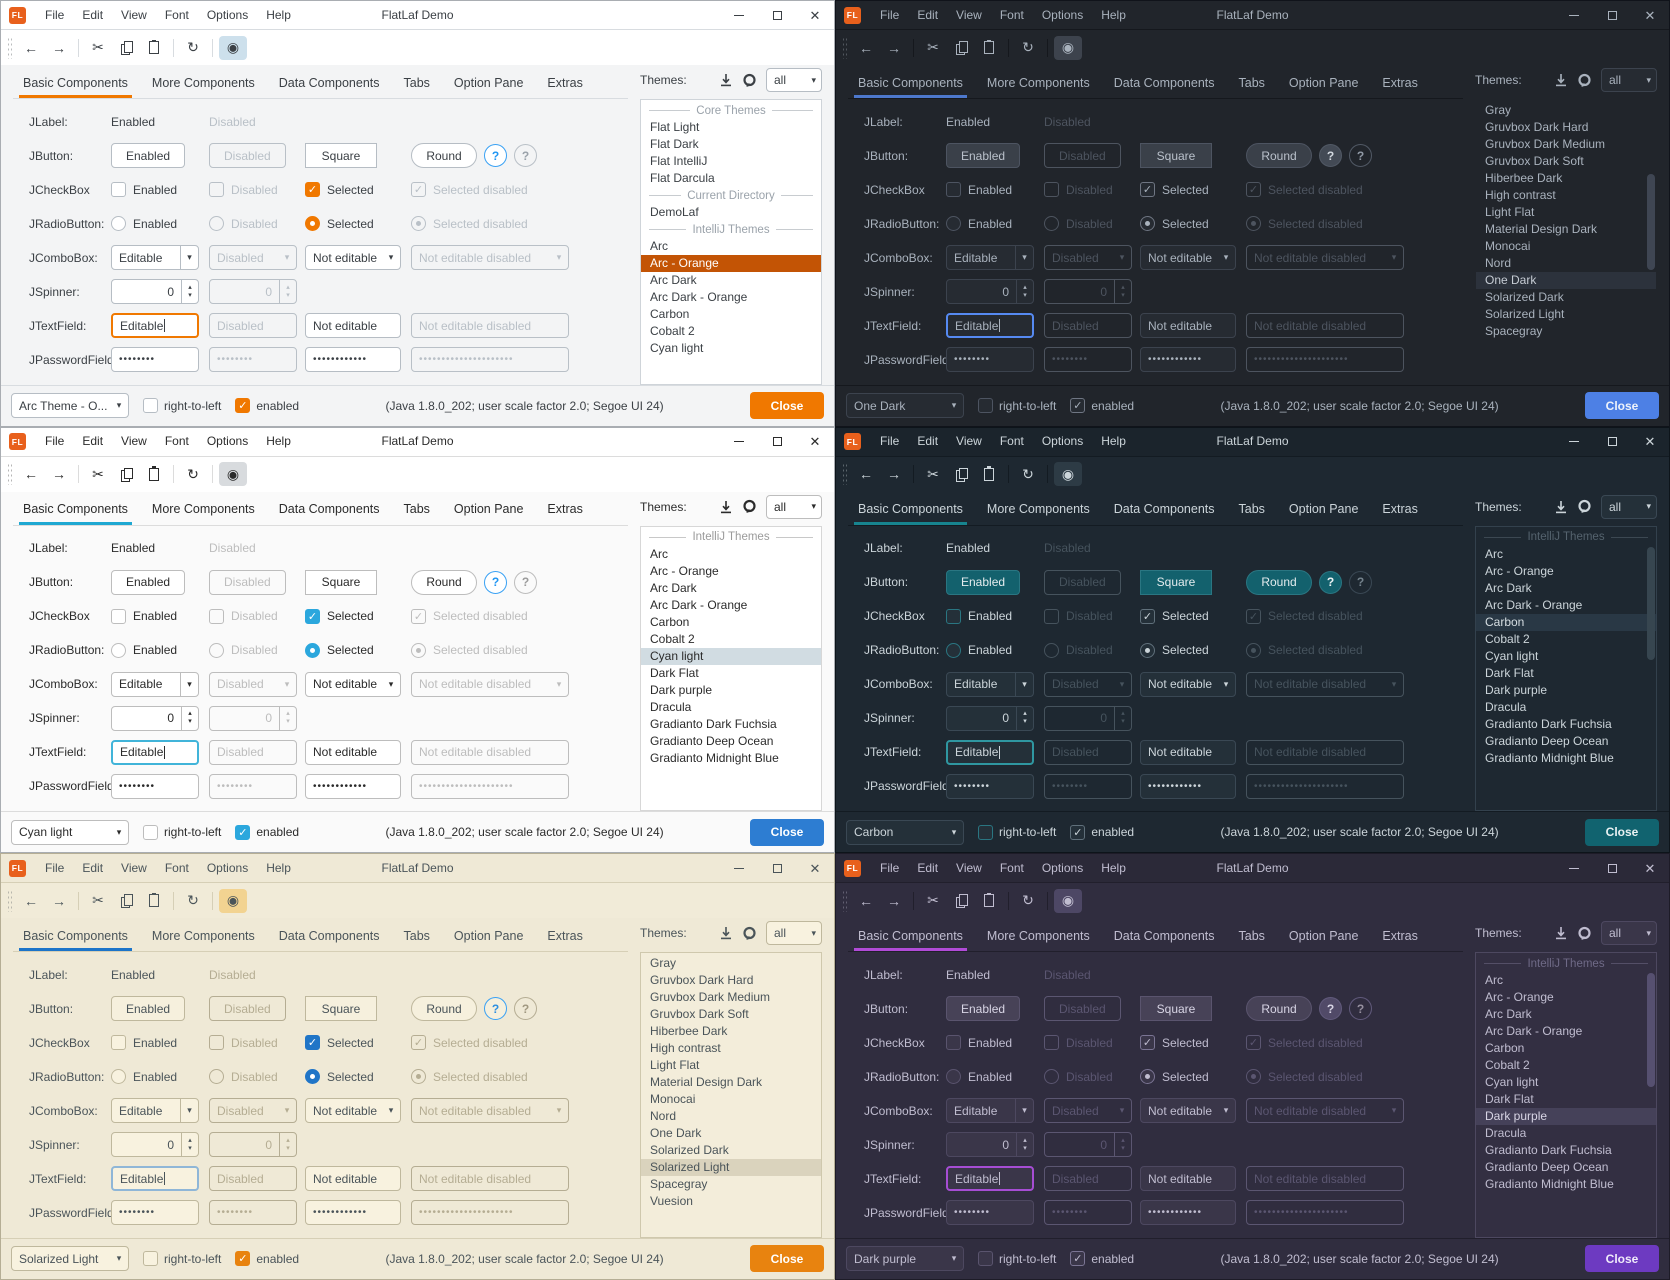 This screenshot has height=1280, width=1670. What do you see at coordinates (490, 257) in the screenshot?
I see `jcombobox-not-editable-disabled: Not editable disabled ▾` at bounding box center [490, 257].